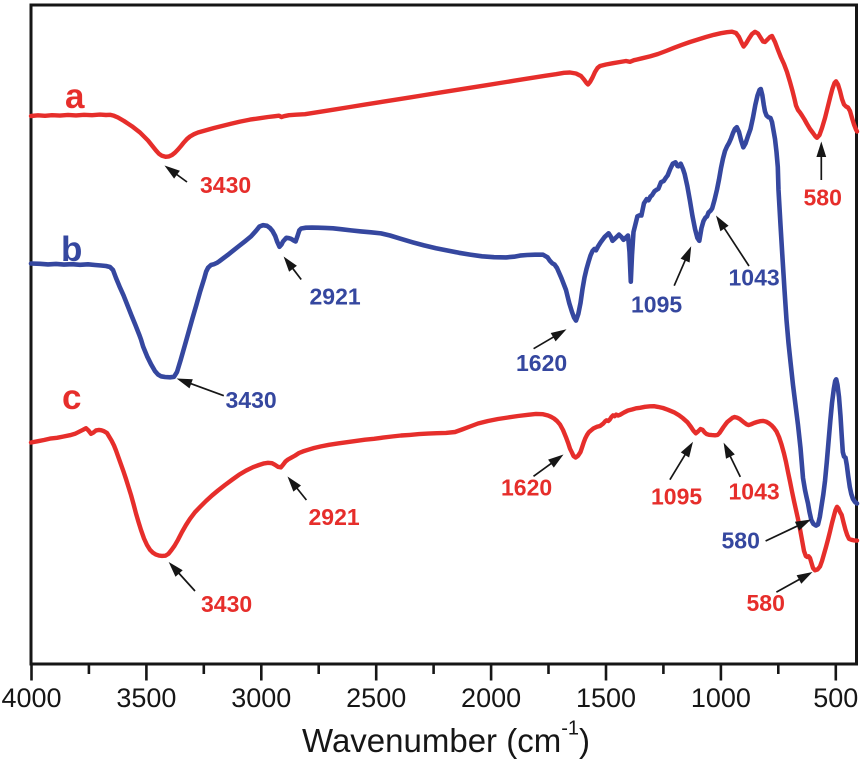 The image size is (863, 762). I want to click on svg-text: 2500, so click(376, 698).